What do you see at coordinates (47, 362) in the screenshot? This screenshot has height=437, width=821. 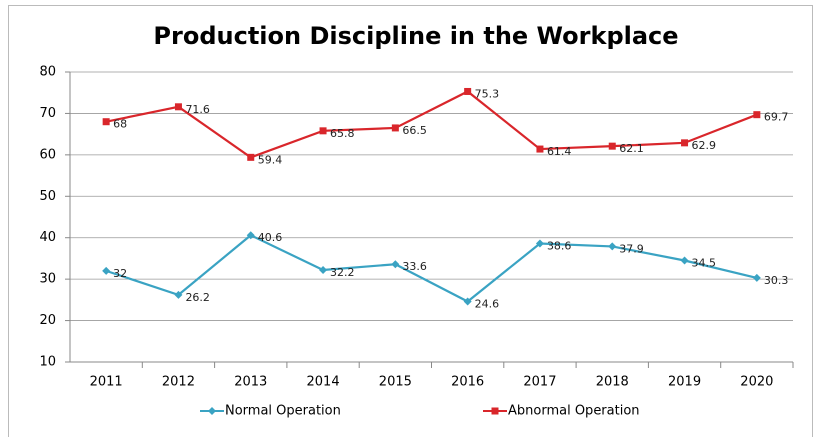 I see `y-tick-label: 10` at bounding box center [47, 362].